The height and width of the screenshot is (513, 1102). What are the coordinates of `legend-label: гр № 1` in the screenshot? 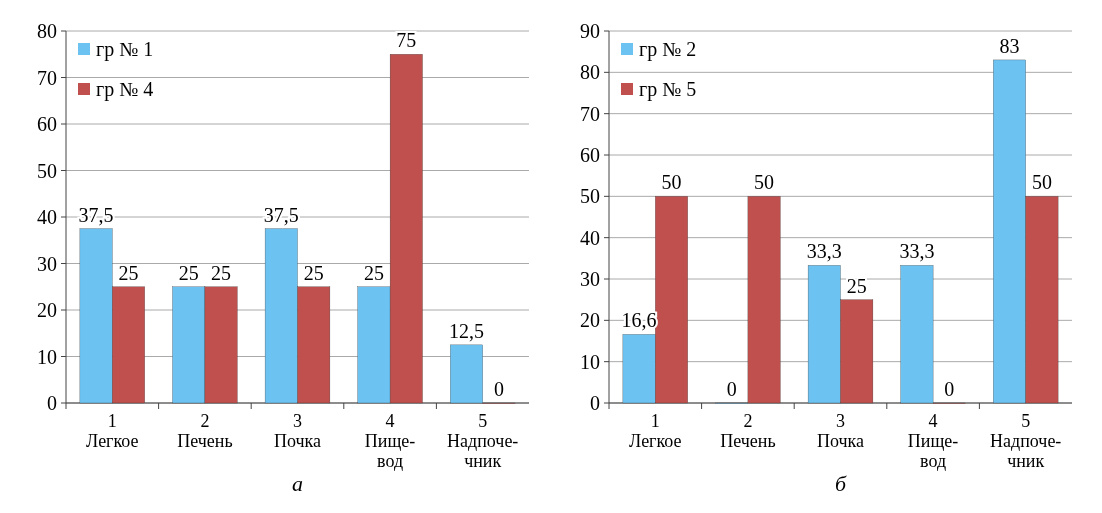 It's located at (125, 49).